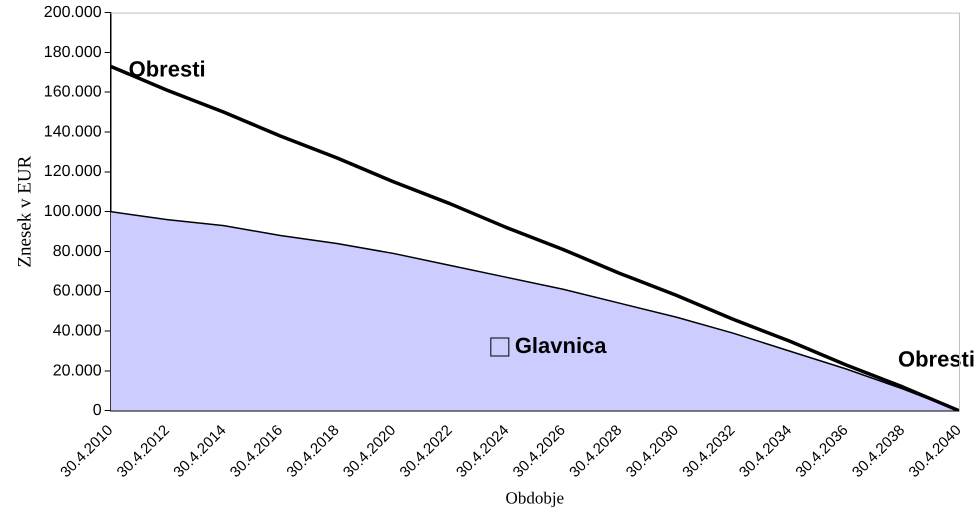 The width and height of the screenshot is (977, 517). Describe the element at coordinates (77, 371) in the screenshot. I see `y-tick-label: 20.000` at that location.